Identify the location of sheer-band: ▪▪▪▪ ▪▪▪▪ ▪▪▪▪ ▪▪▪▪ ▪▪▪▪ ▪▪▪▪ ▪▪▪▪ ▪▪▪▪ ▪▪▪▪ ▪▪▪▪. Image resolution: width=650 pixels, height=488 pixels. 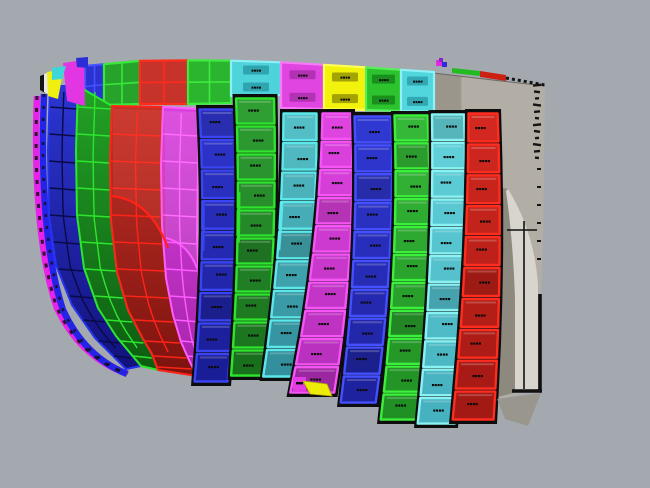
(259, 86).